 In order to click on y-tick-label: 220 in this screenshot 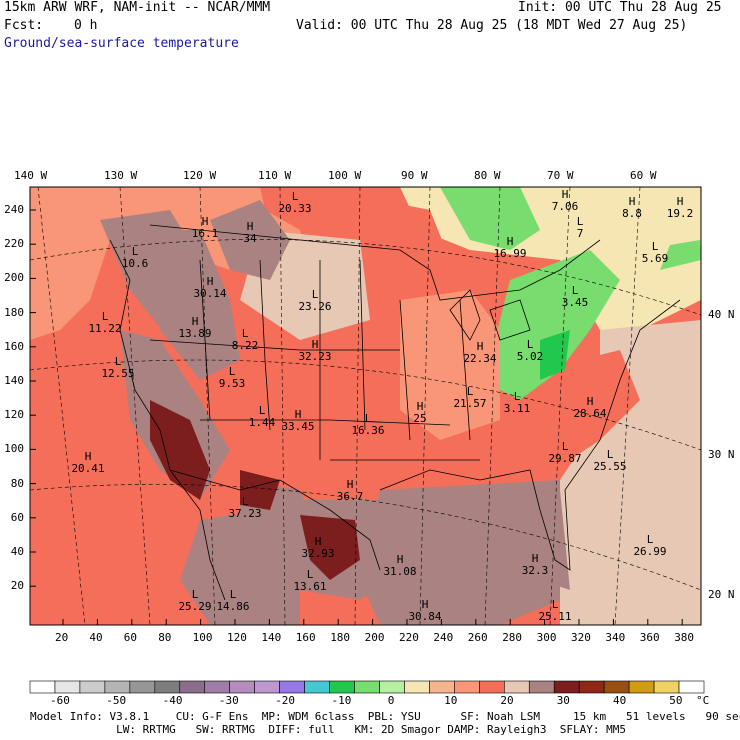, I will do `click(14, 244)`.